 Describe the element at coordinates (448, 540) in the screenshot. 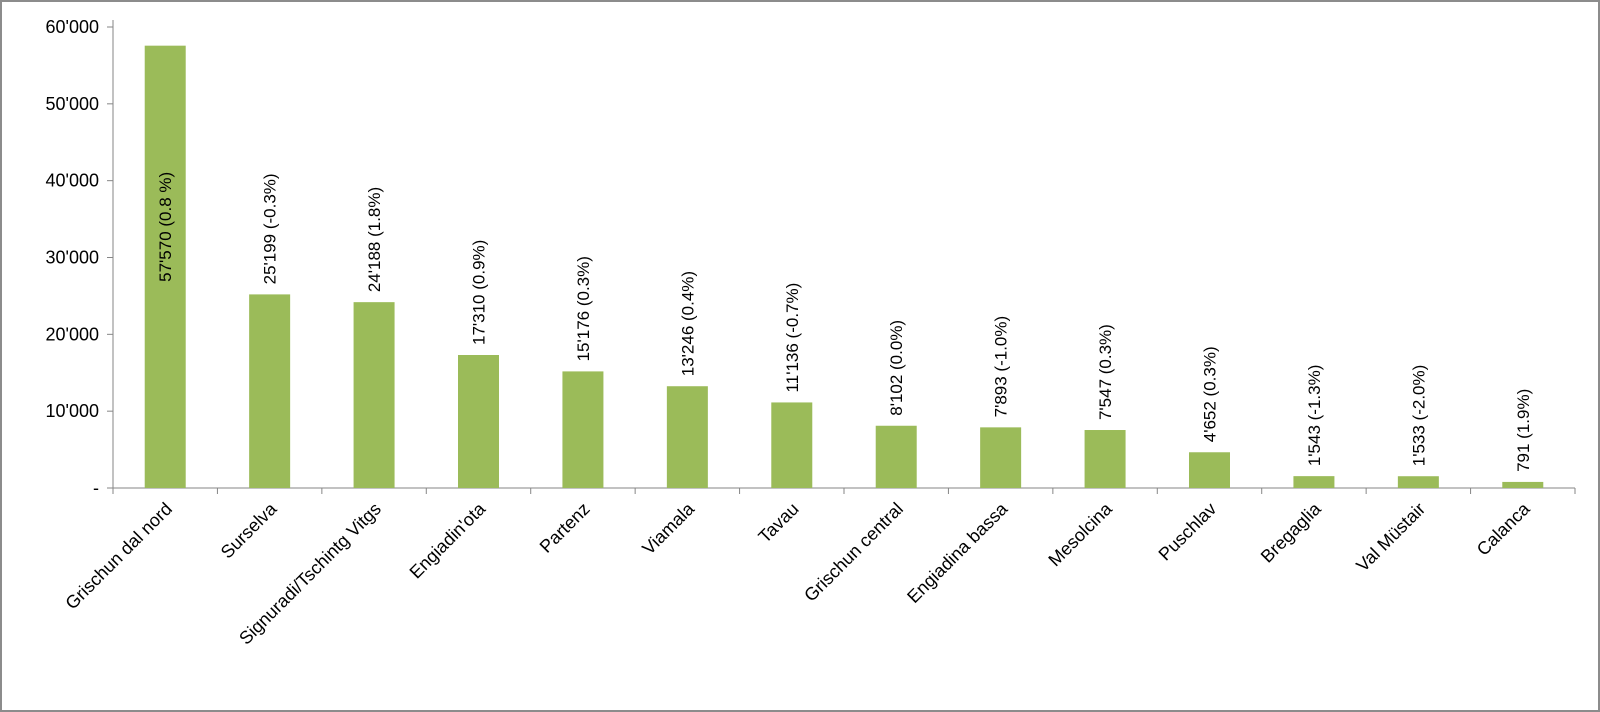

I see `x-tick-label: Engiadin'ota` at that location.